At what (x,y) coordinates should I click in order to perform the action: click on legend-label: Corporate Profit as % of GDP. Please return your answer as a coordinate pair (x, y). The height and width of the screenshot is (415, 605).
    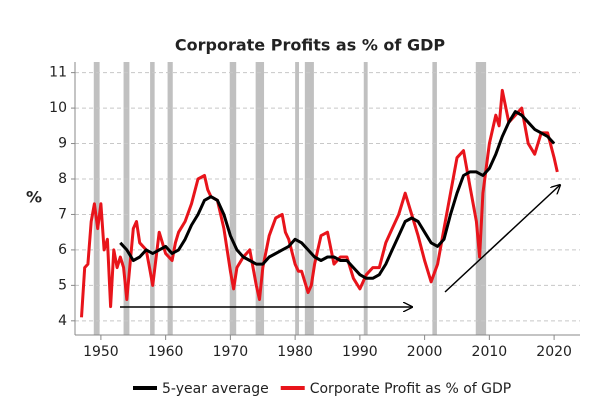
    Looking at the image, I should click on (411, 389).